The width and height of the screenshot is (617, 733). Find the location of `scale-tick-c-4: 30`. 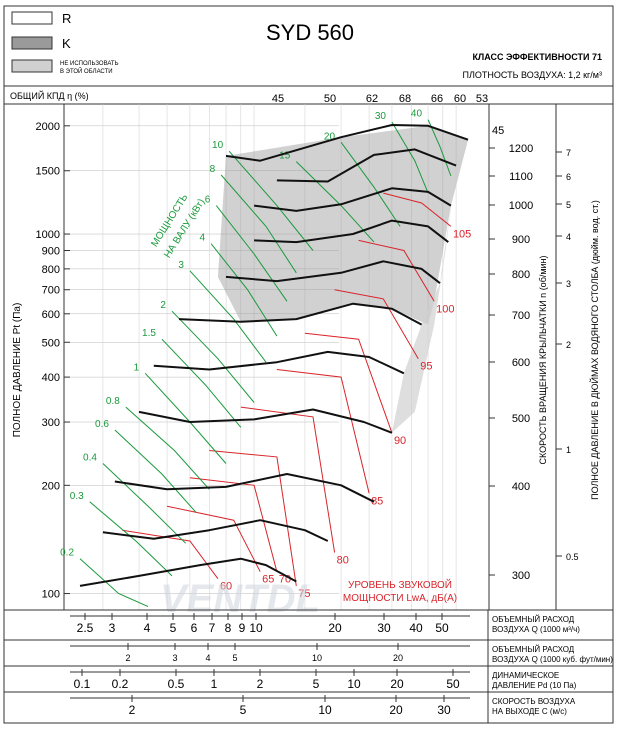

scale-tick-c-4: 30 is located at coordinates (444, 710).